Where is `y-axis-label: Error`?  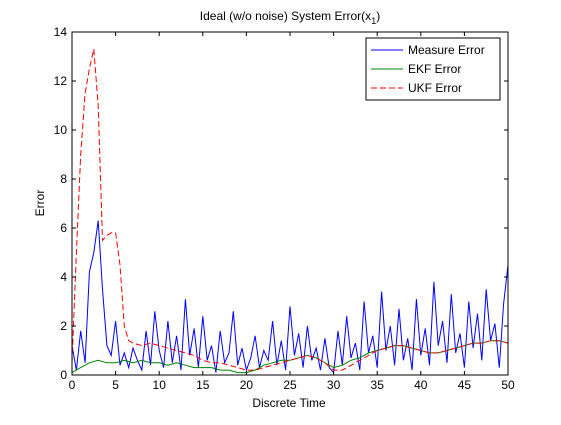 y-axis-label: Error is located at coordinates (40, 203).